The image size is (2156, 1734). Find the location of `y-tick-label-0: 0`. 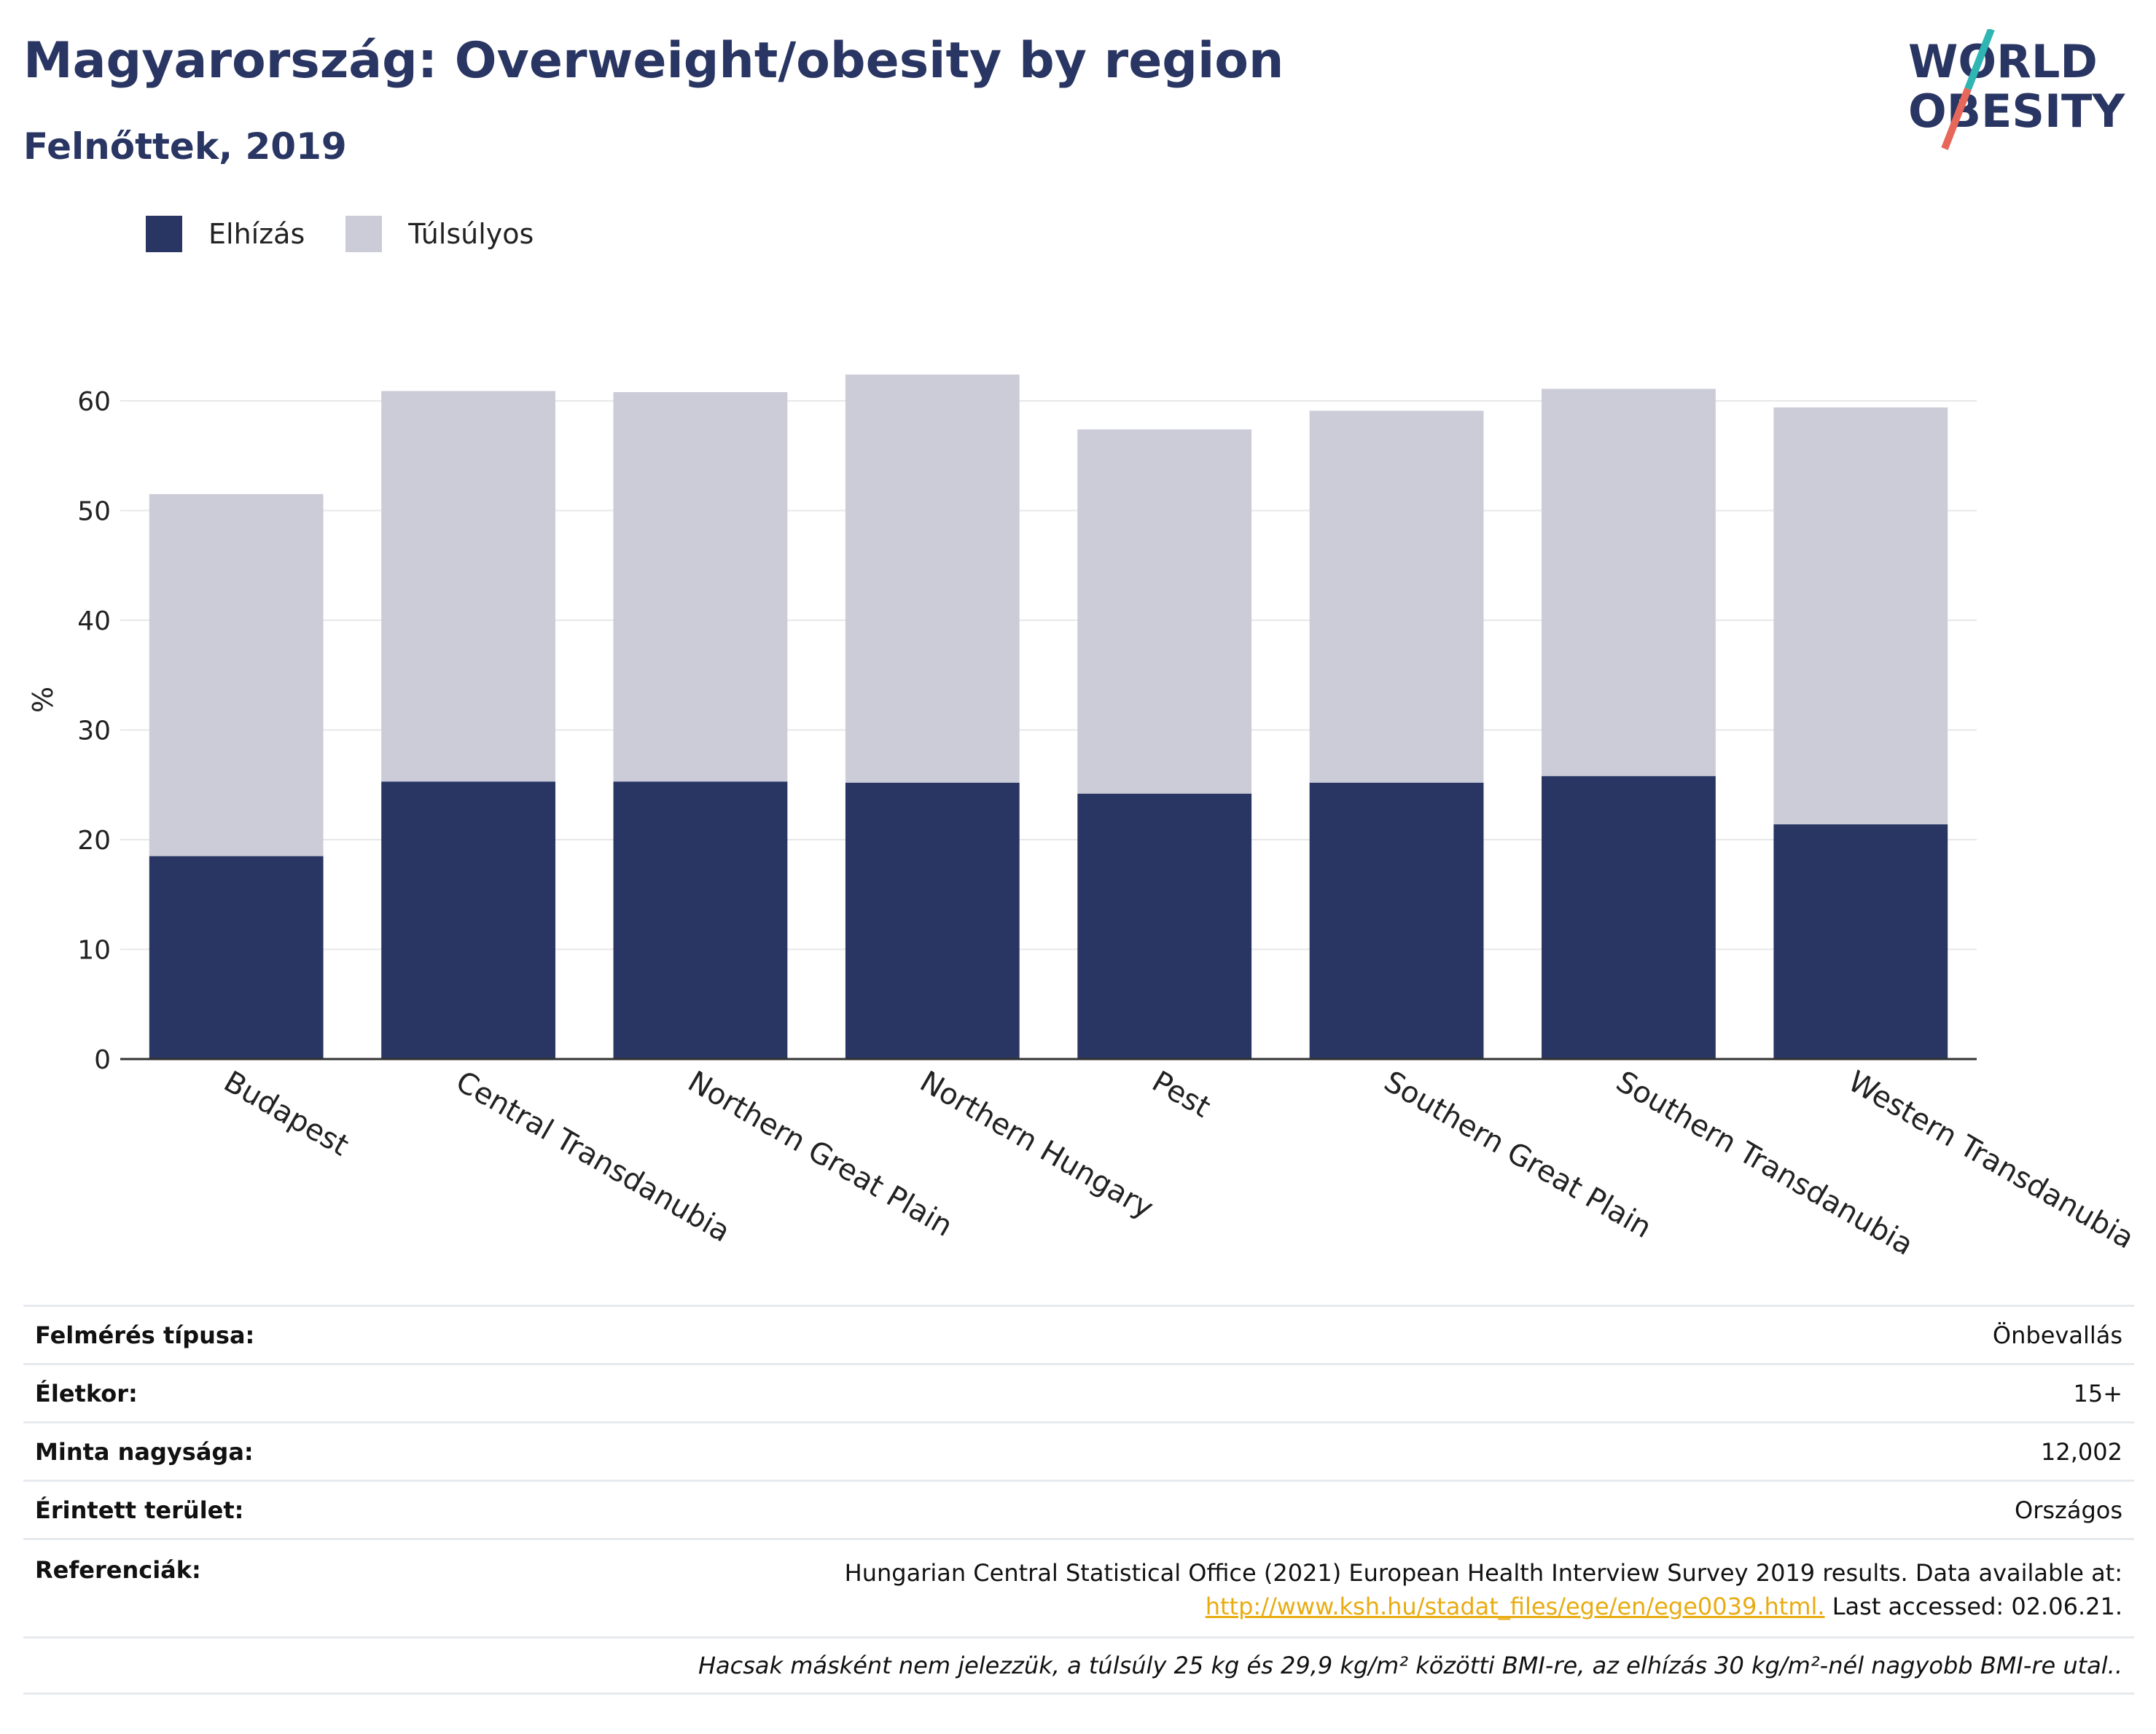

y-tick-label-0: 0 is located at coordinates (102, 1060).